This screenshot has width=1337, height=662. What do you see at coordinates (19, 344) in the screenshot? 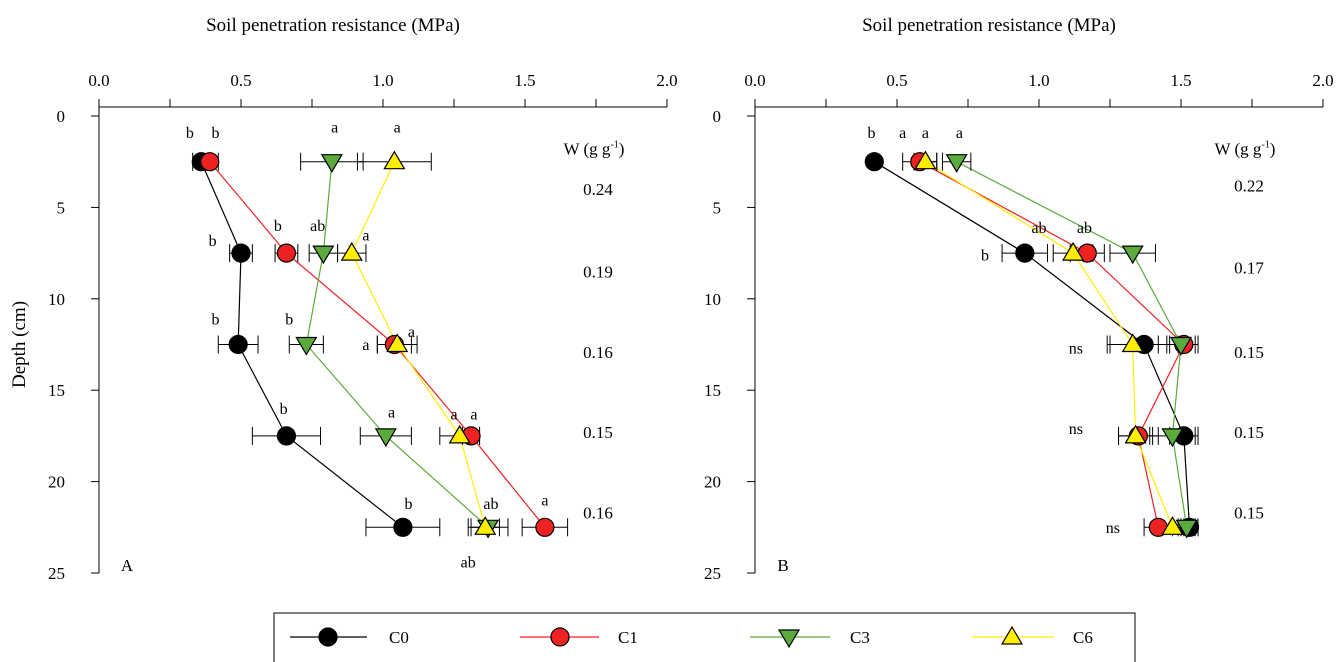
I see `y-axis-title: Depth (cm)` at bounding box center [19, 344].